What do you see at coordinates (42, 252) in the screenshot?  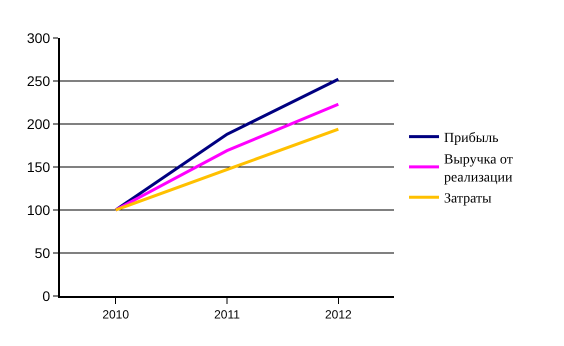 I see `y-tick-label: 50` at bounding box center [42, 252].